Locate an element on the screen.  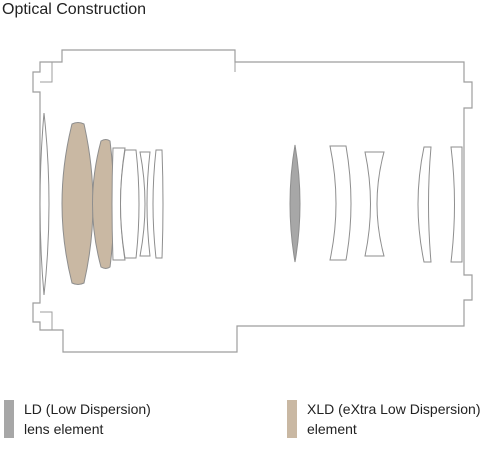
legend-xld-swatch is located at coordinates (292, 419).